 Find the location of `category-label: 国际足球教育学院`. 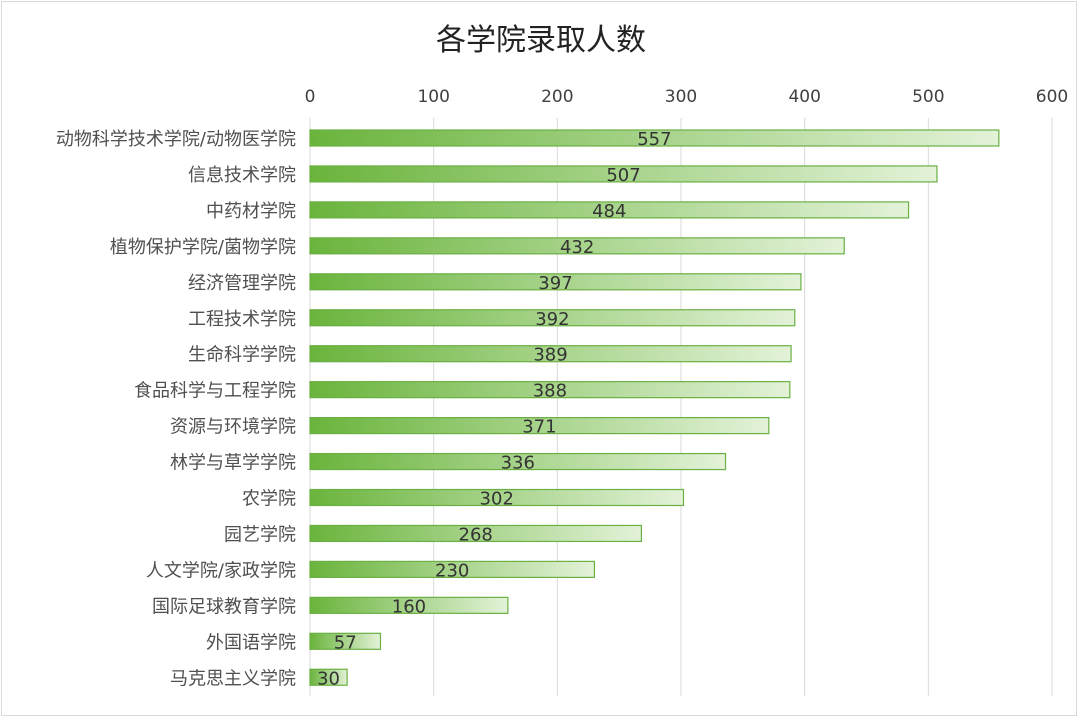

category-label: 国际足球教育学院 is located at coordinates (224, 606).